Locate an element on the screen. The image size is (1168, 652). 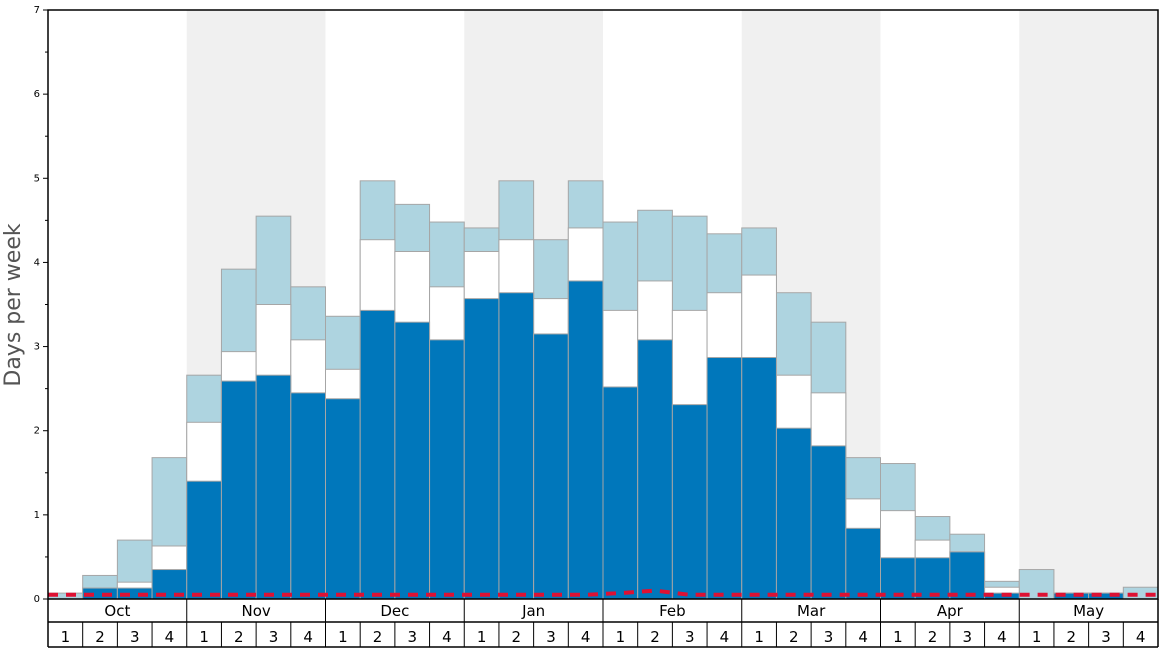
y-tick-label: 3 is located at coordinates (37, 347).